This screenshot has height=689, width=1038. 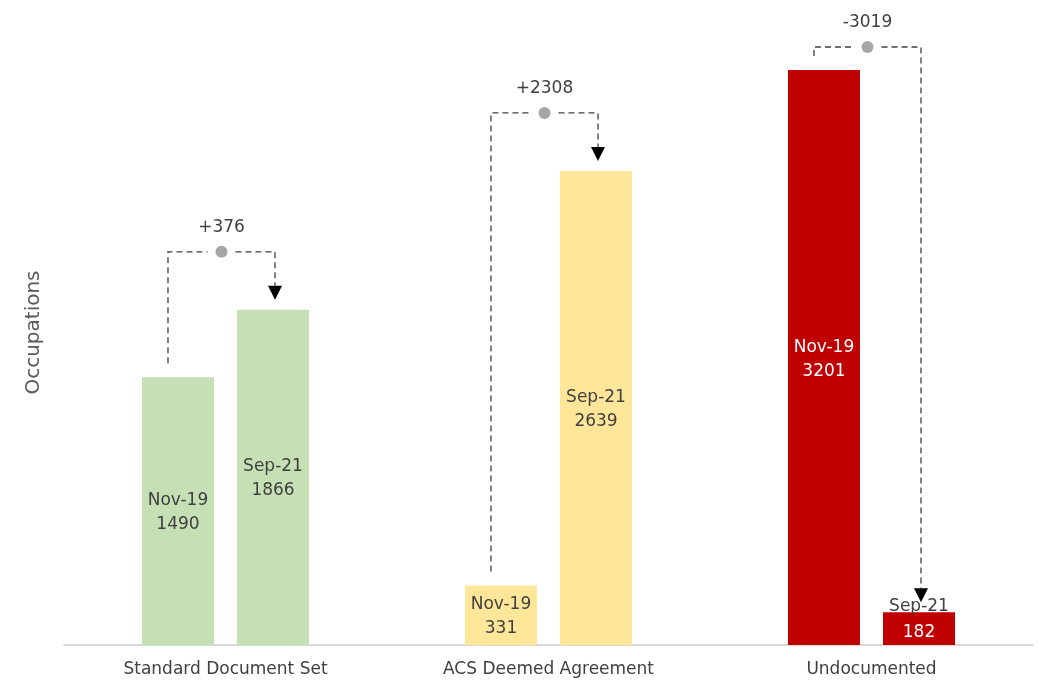 I want to click on data-label: 1866, so click(x=273, y=489).